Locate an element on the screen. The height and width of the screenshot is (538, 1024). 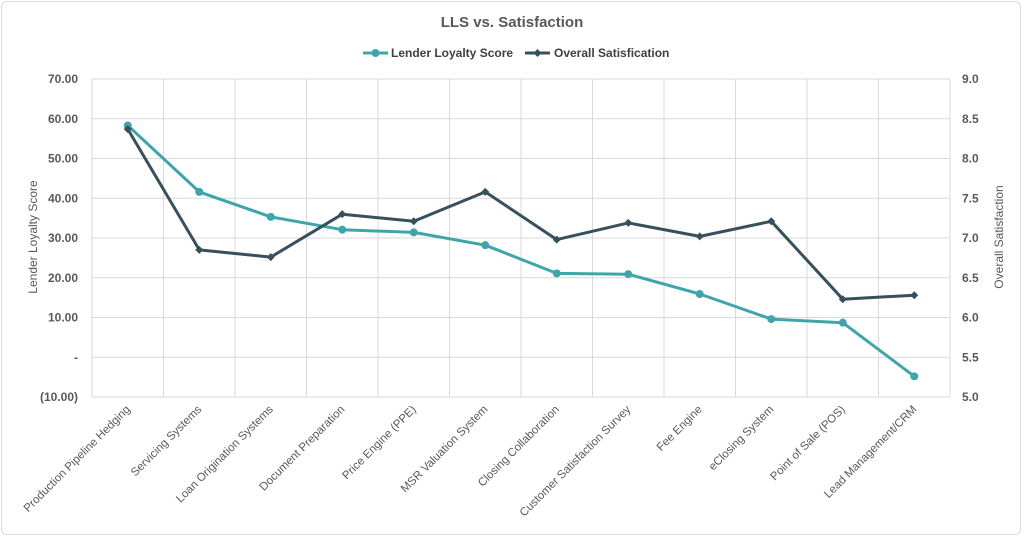
y-tick-label: 60.00 is located at coordinates (63, 119).